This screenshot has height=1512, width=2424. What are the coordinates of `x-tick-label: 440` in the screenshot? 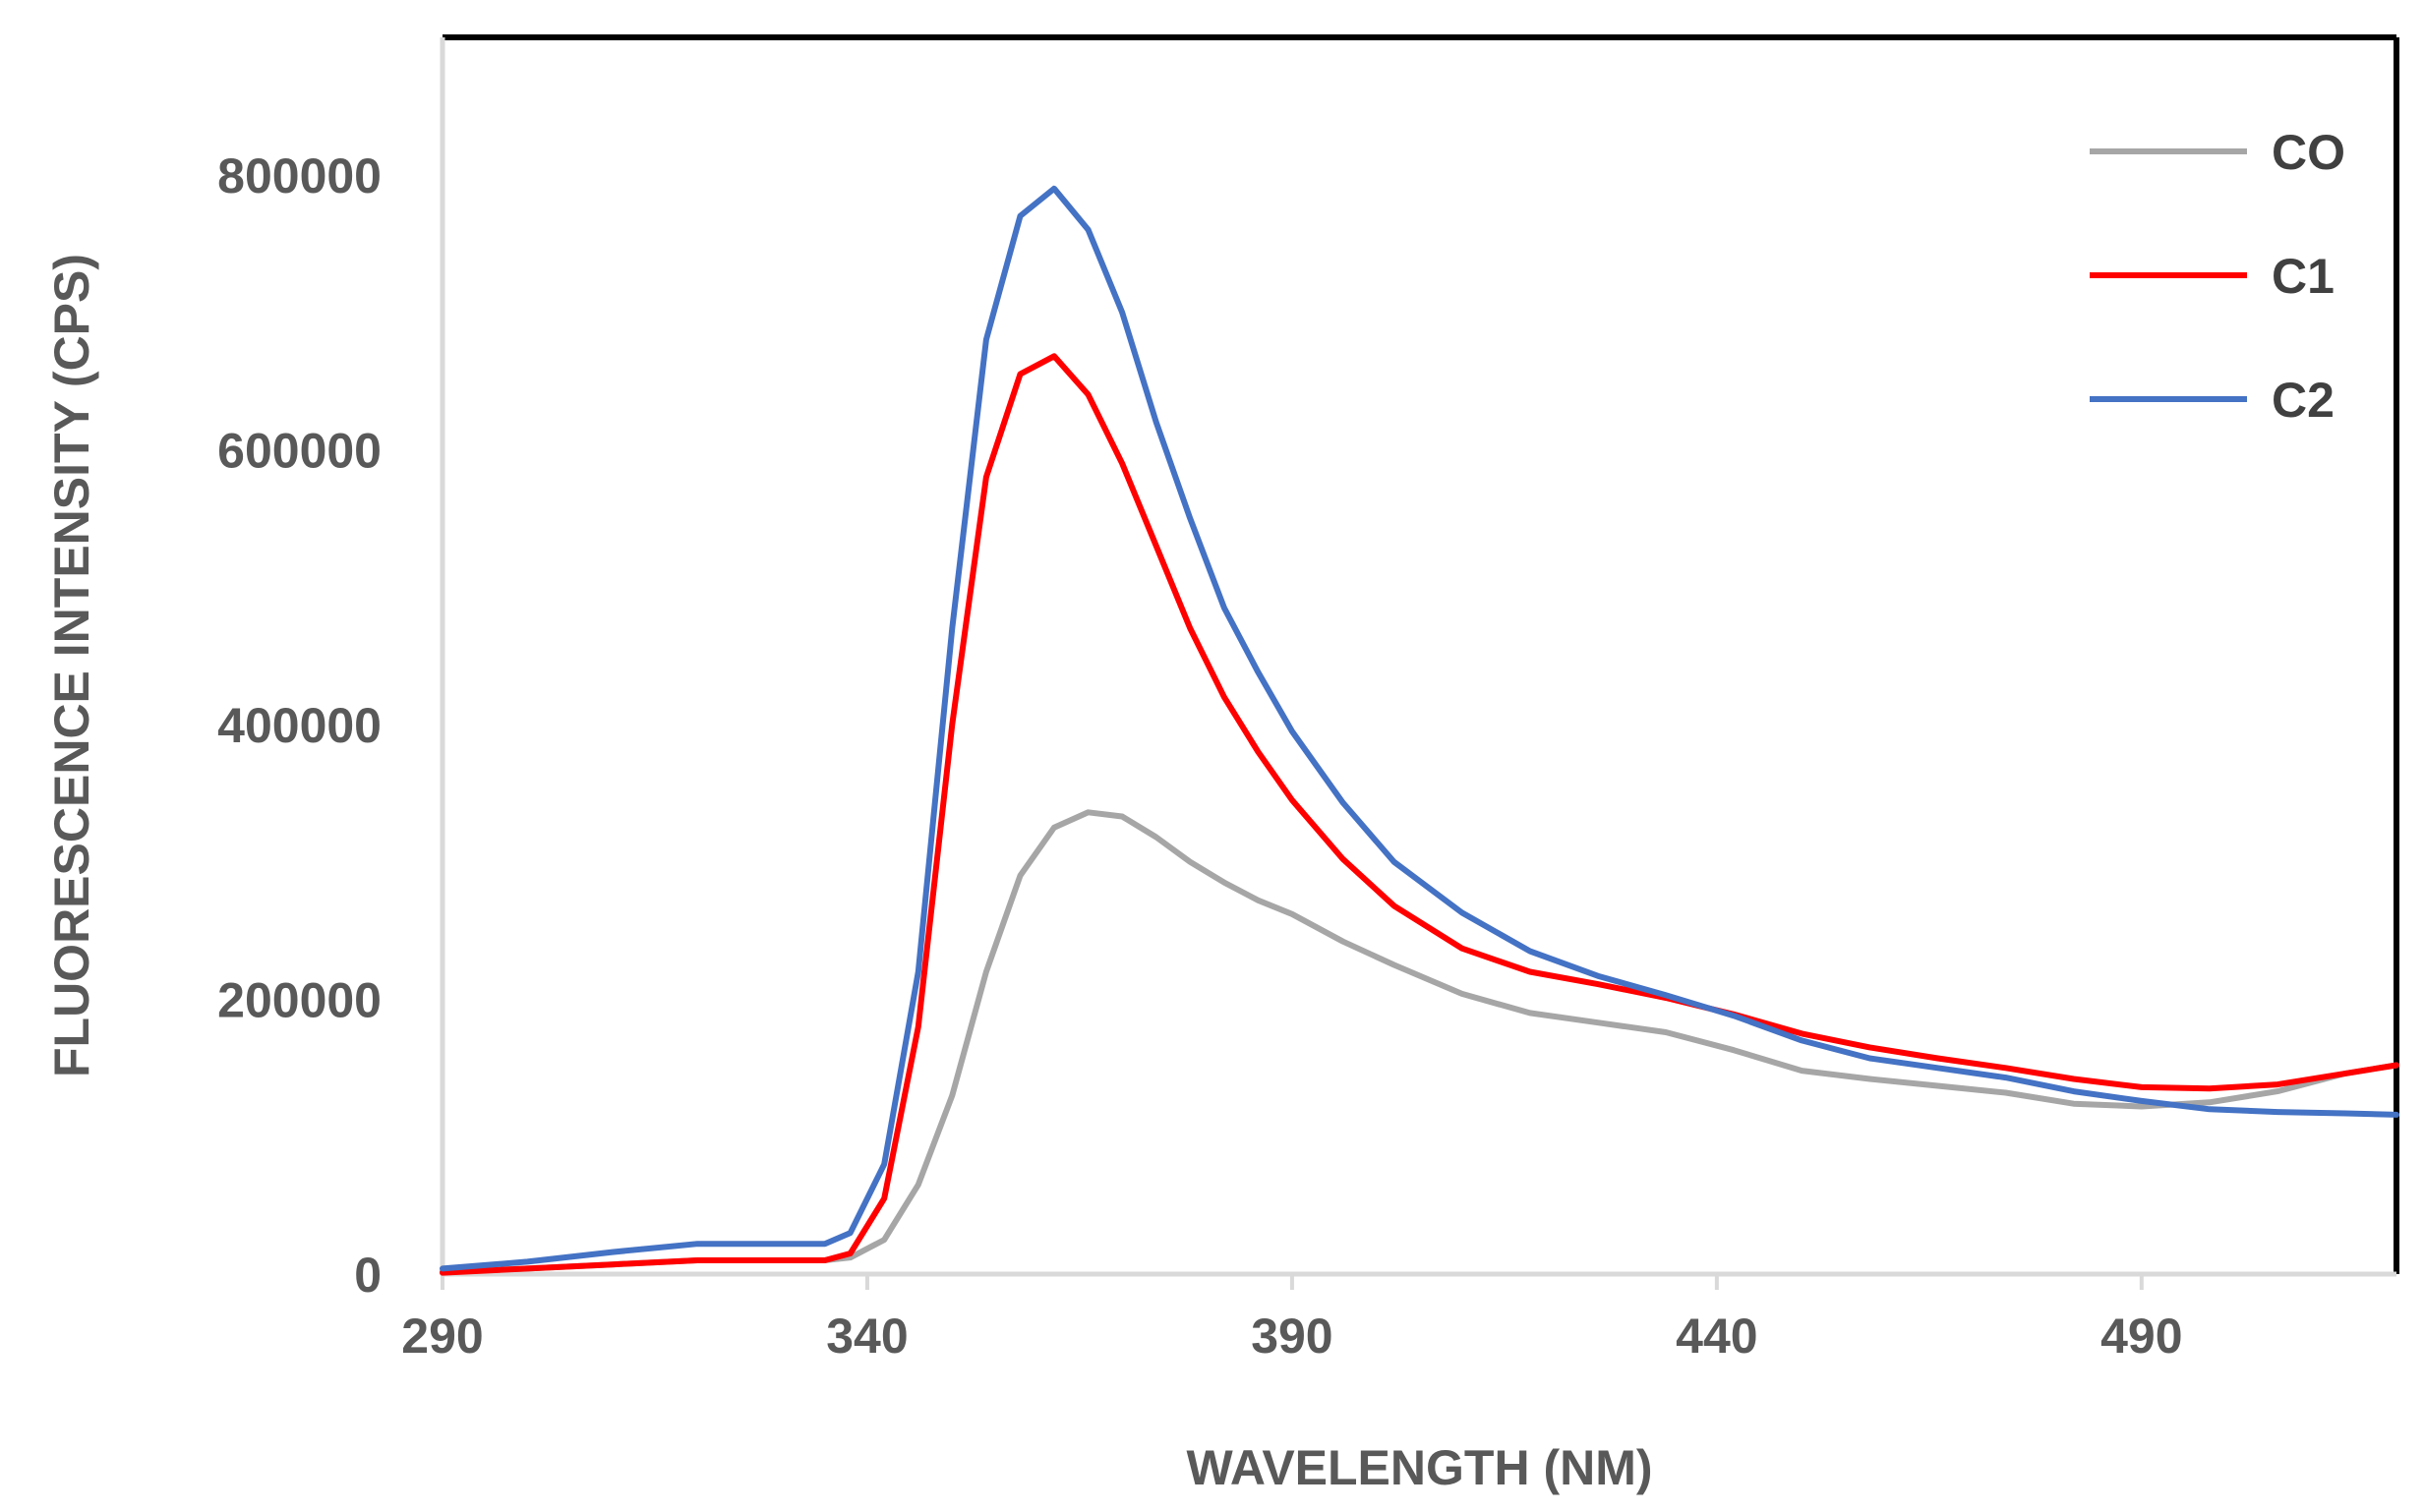 It's located at (1717, 1336).